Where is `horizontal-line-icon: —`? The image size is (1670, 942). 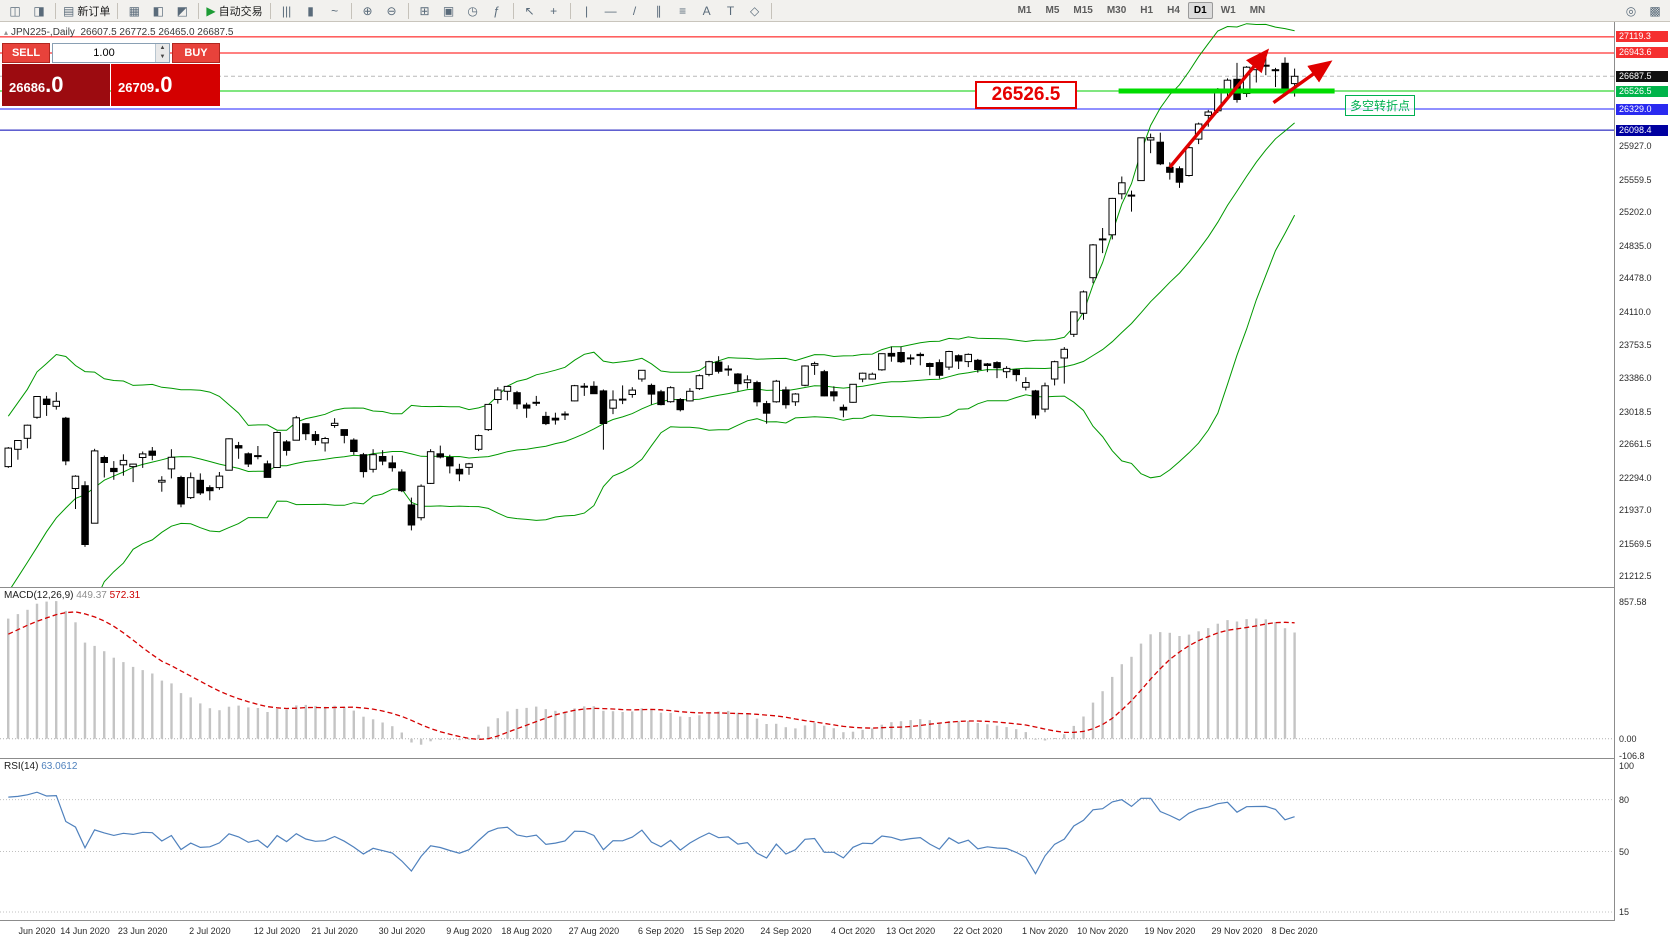
horizontal-line-icon: — is located at coordinates (611, 11).